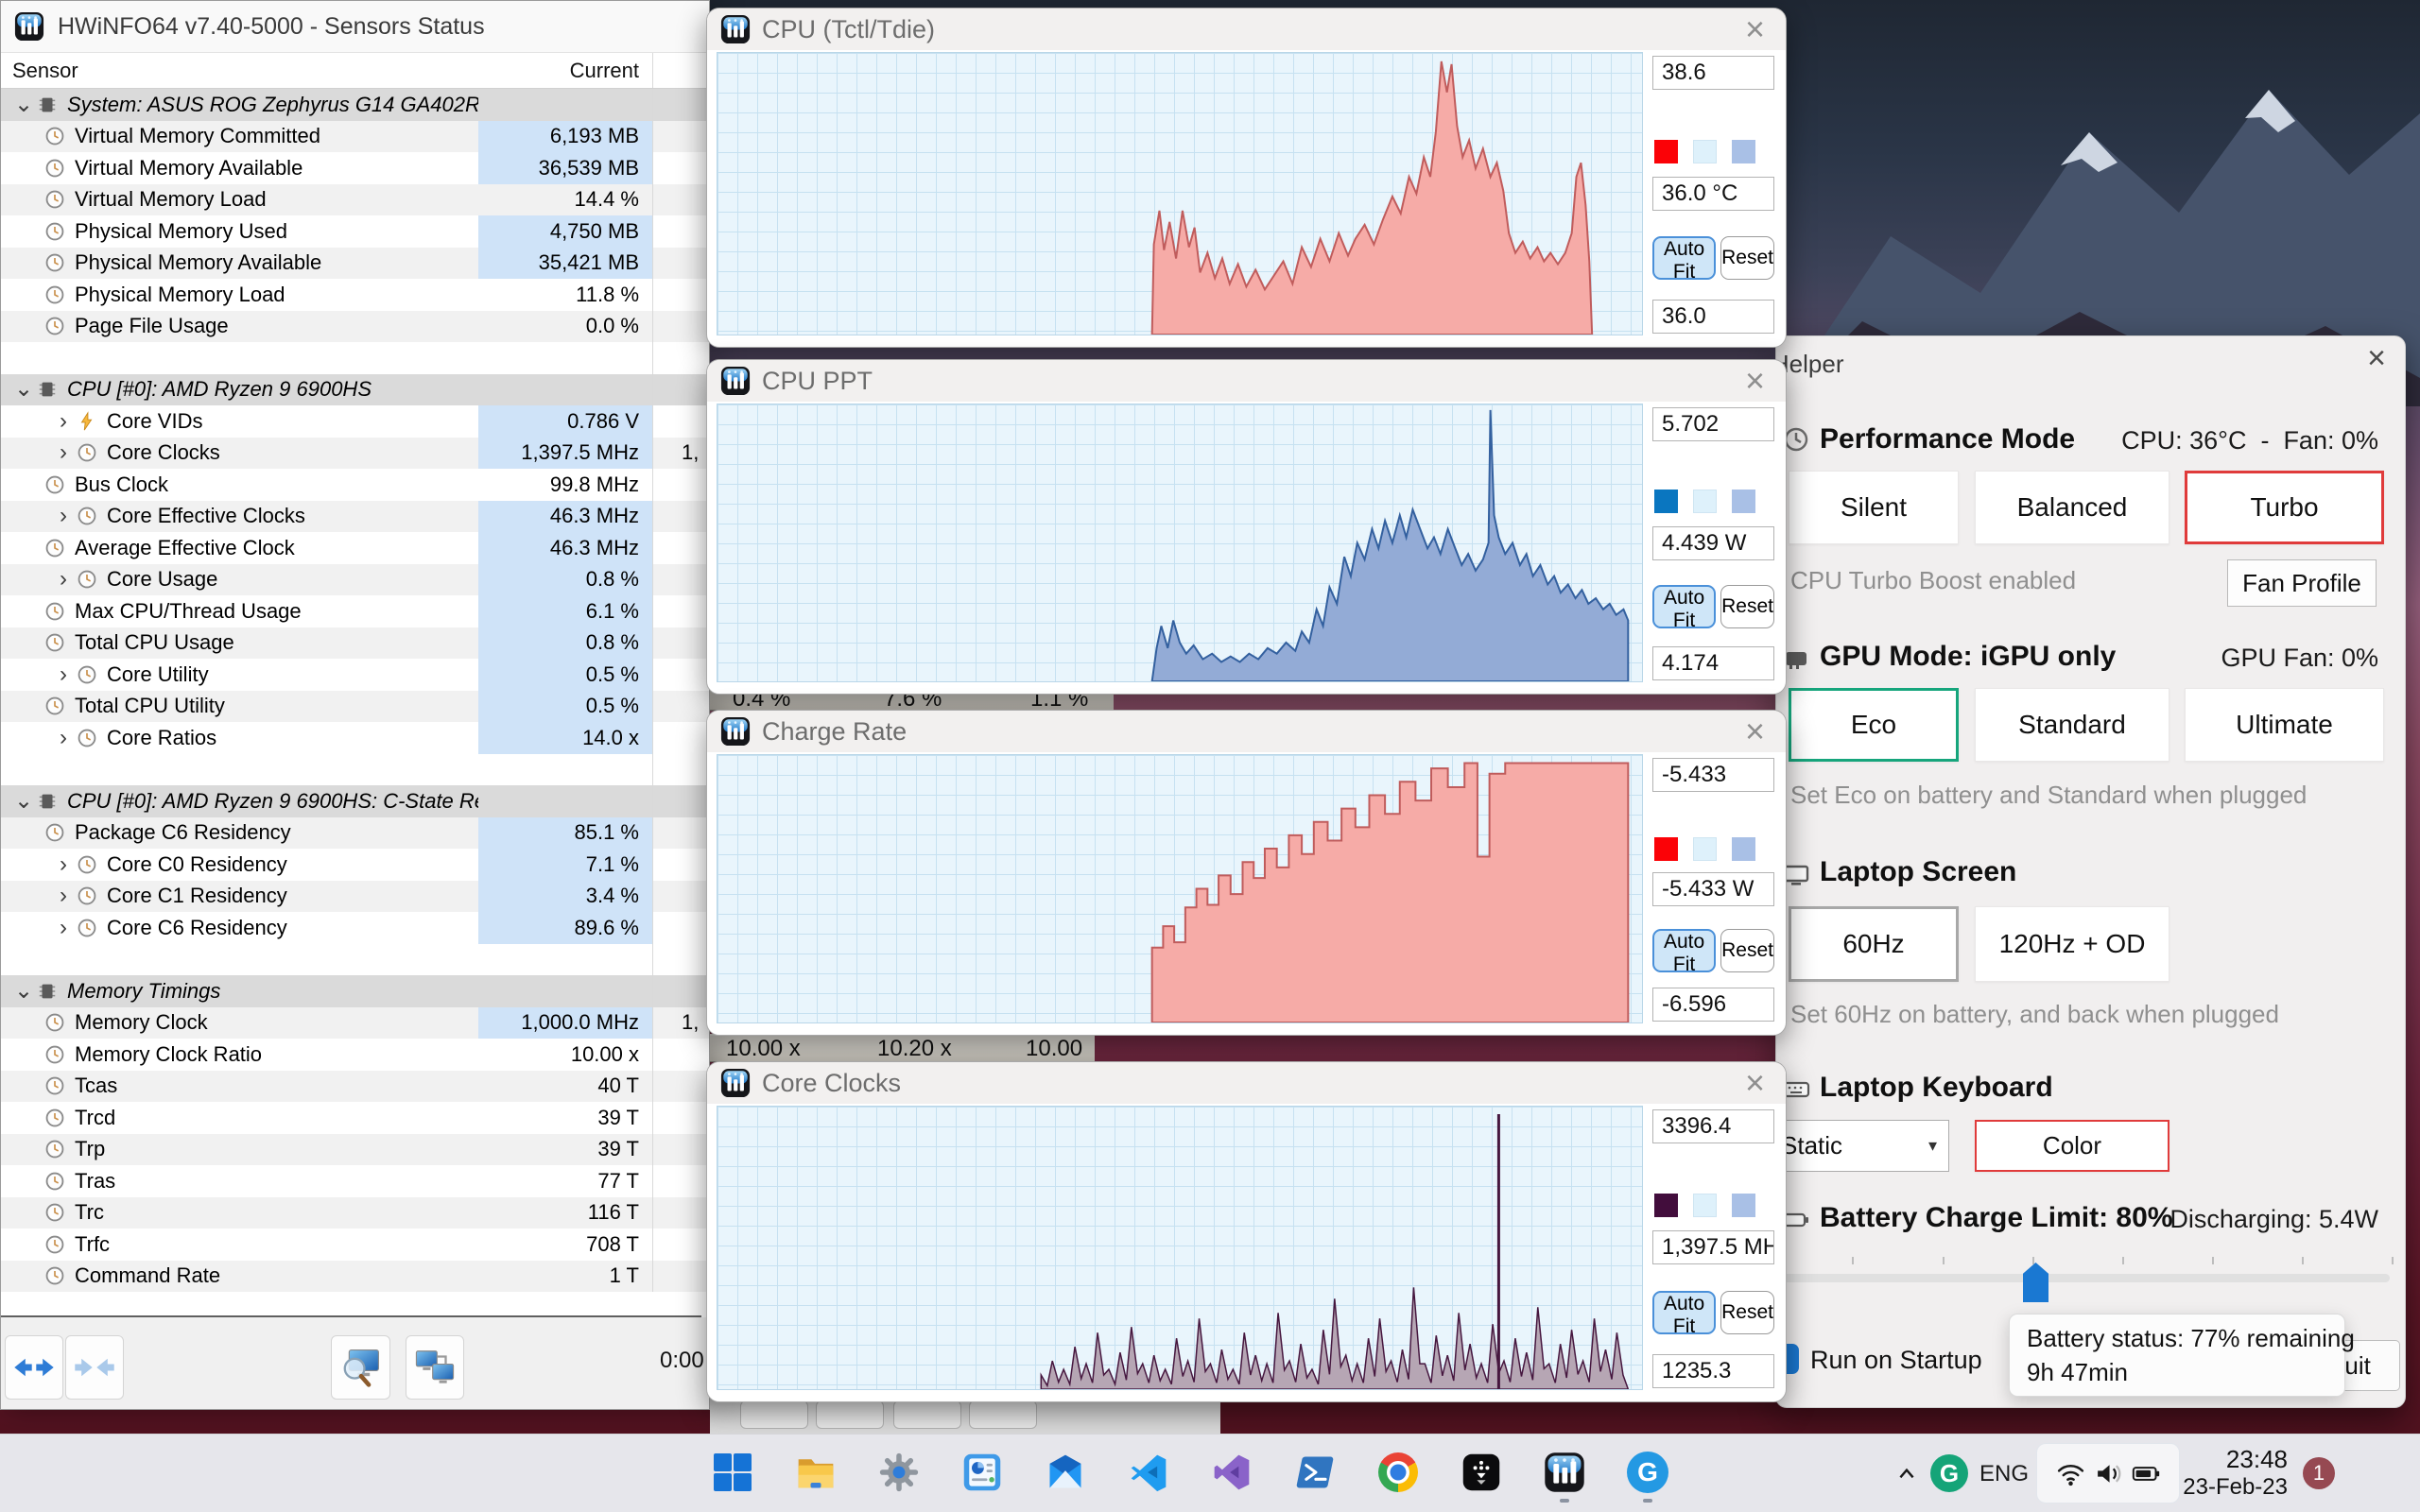 Image resolution: width=2420 pixels, height=1512 pixels. I want to click on column-header-sensor: Sensor, so click(45, 70).